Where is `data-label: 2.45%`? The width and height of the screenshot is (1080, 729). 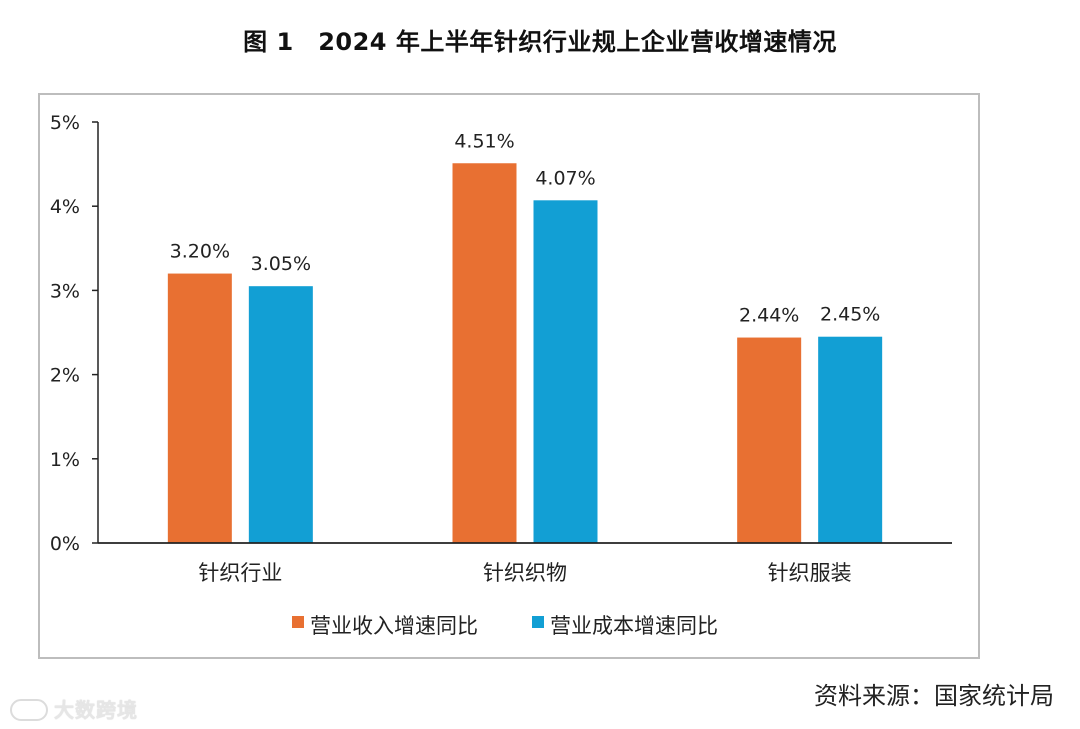 data-label: 2.45% is located at coordinates (850, 315).